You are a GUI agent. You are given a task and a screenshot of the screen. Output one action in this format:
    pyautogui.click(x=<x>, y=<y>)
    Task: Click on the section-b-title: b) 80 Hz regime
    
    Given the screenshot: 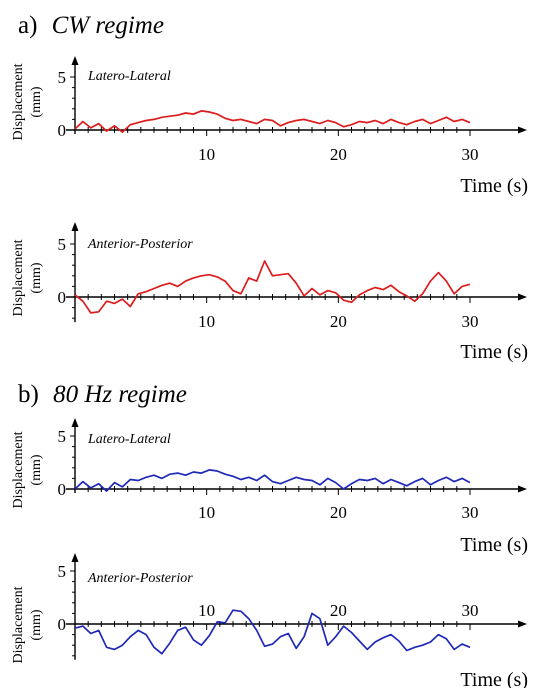 What is the action you would take?
    pyautogui.click(x=102, y=394)
    